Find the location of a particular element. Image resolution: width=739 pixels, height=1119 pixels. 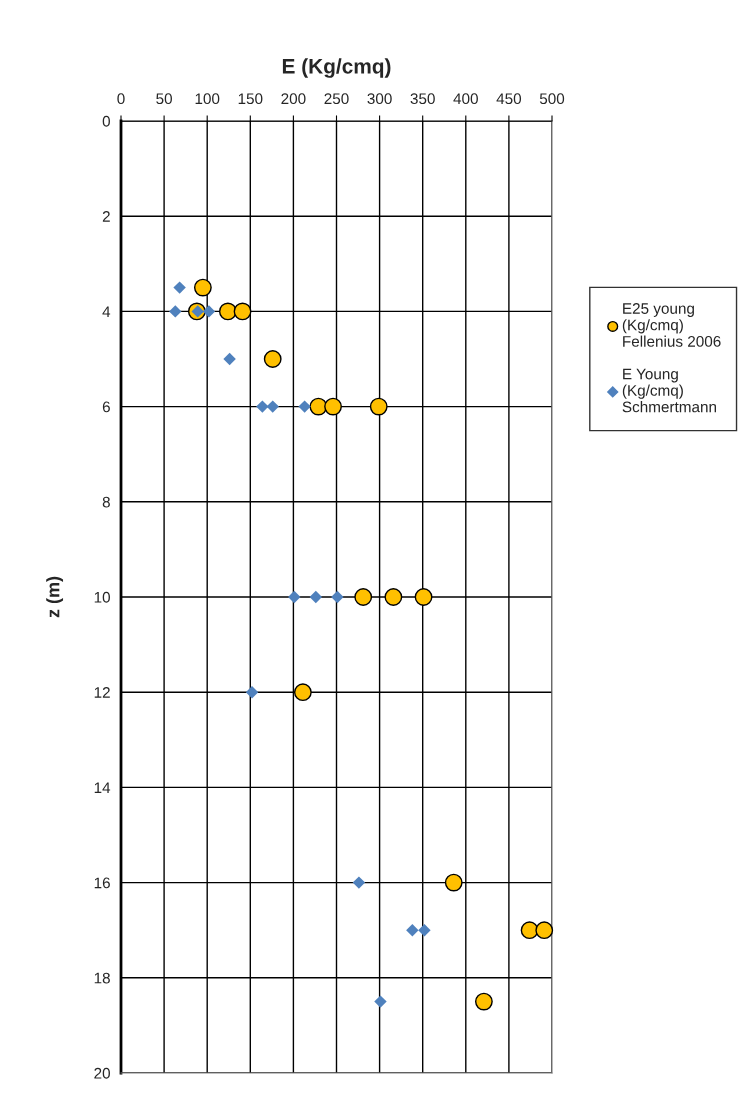

x-tick-label: 350 is located at coordinates (422, 99).